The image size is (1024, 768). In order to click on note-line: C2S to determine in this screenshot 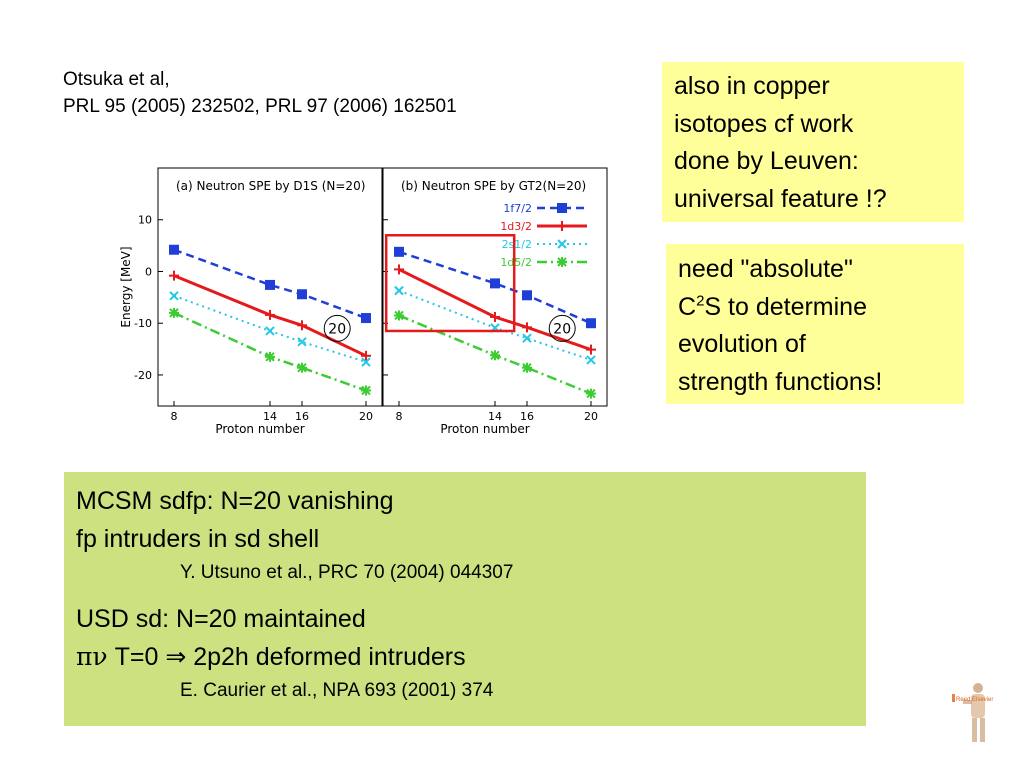, I will do `click(772, 306)`.